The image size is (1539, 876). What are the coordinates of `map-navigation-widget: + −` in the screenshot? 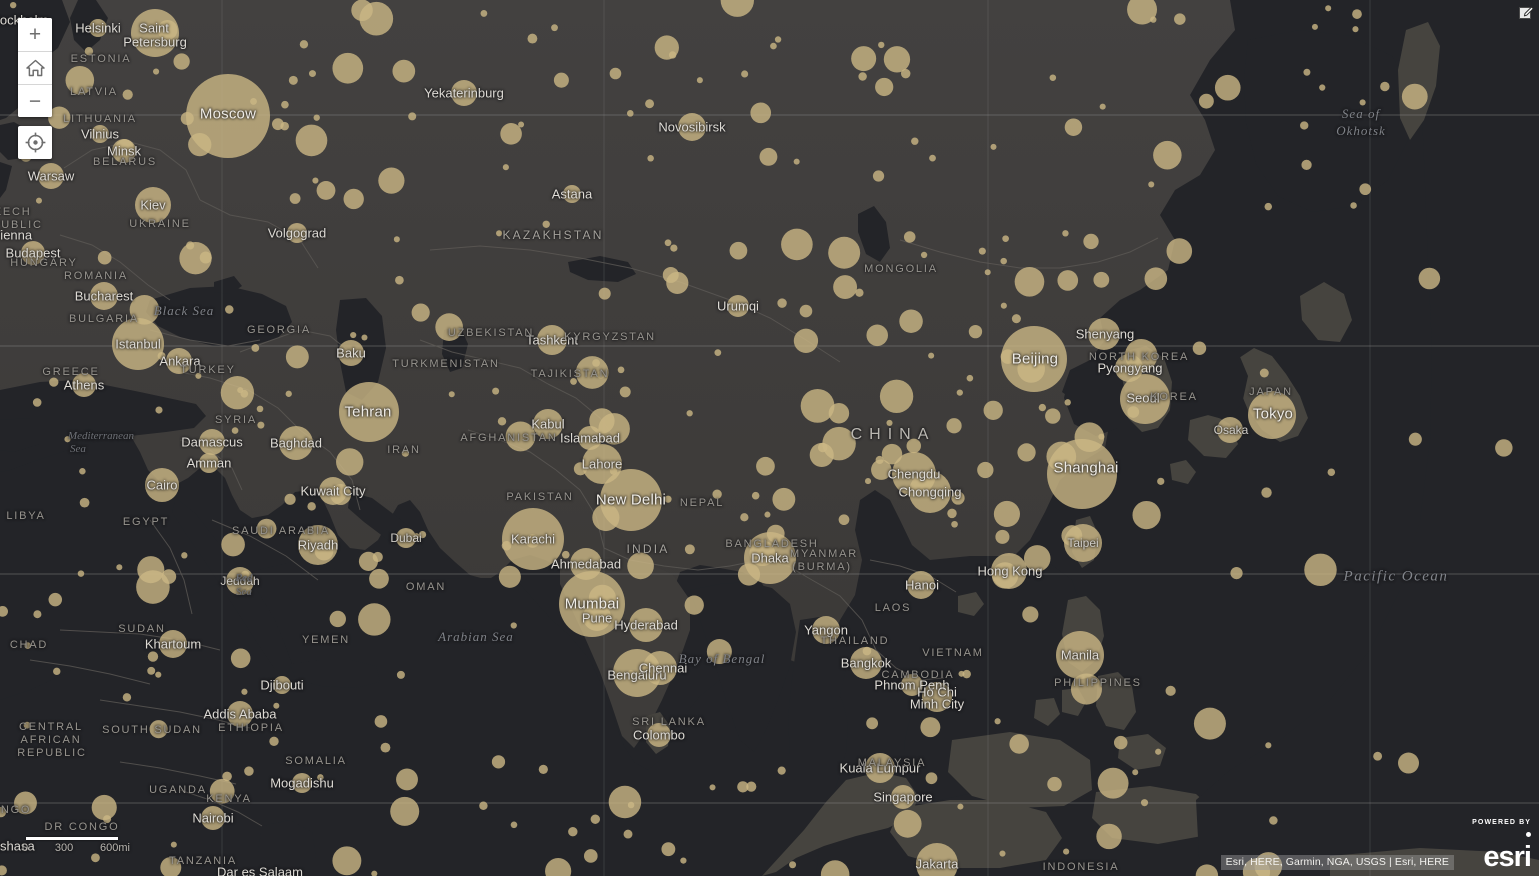 It's located at (35, 88).